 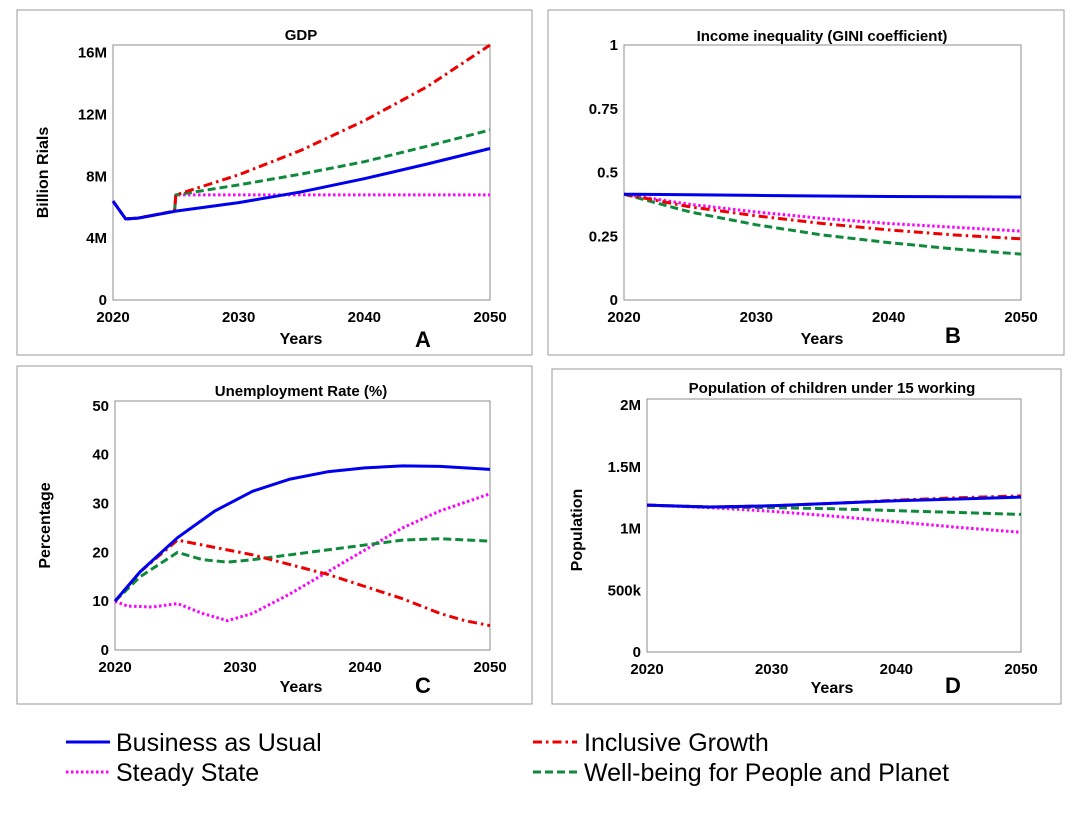 I want to click on series-line-inclusive-growth, so click(x=822, y=216).